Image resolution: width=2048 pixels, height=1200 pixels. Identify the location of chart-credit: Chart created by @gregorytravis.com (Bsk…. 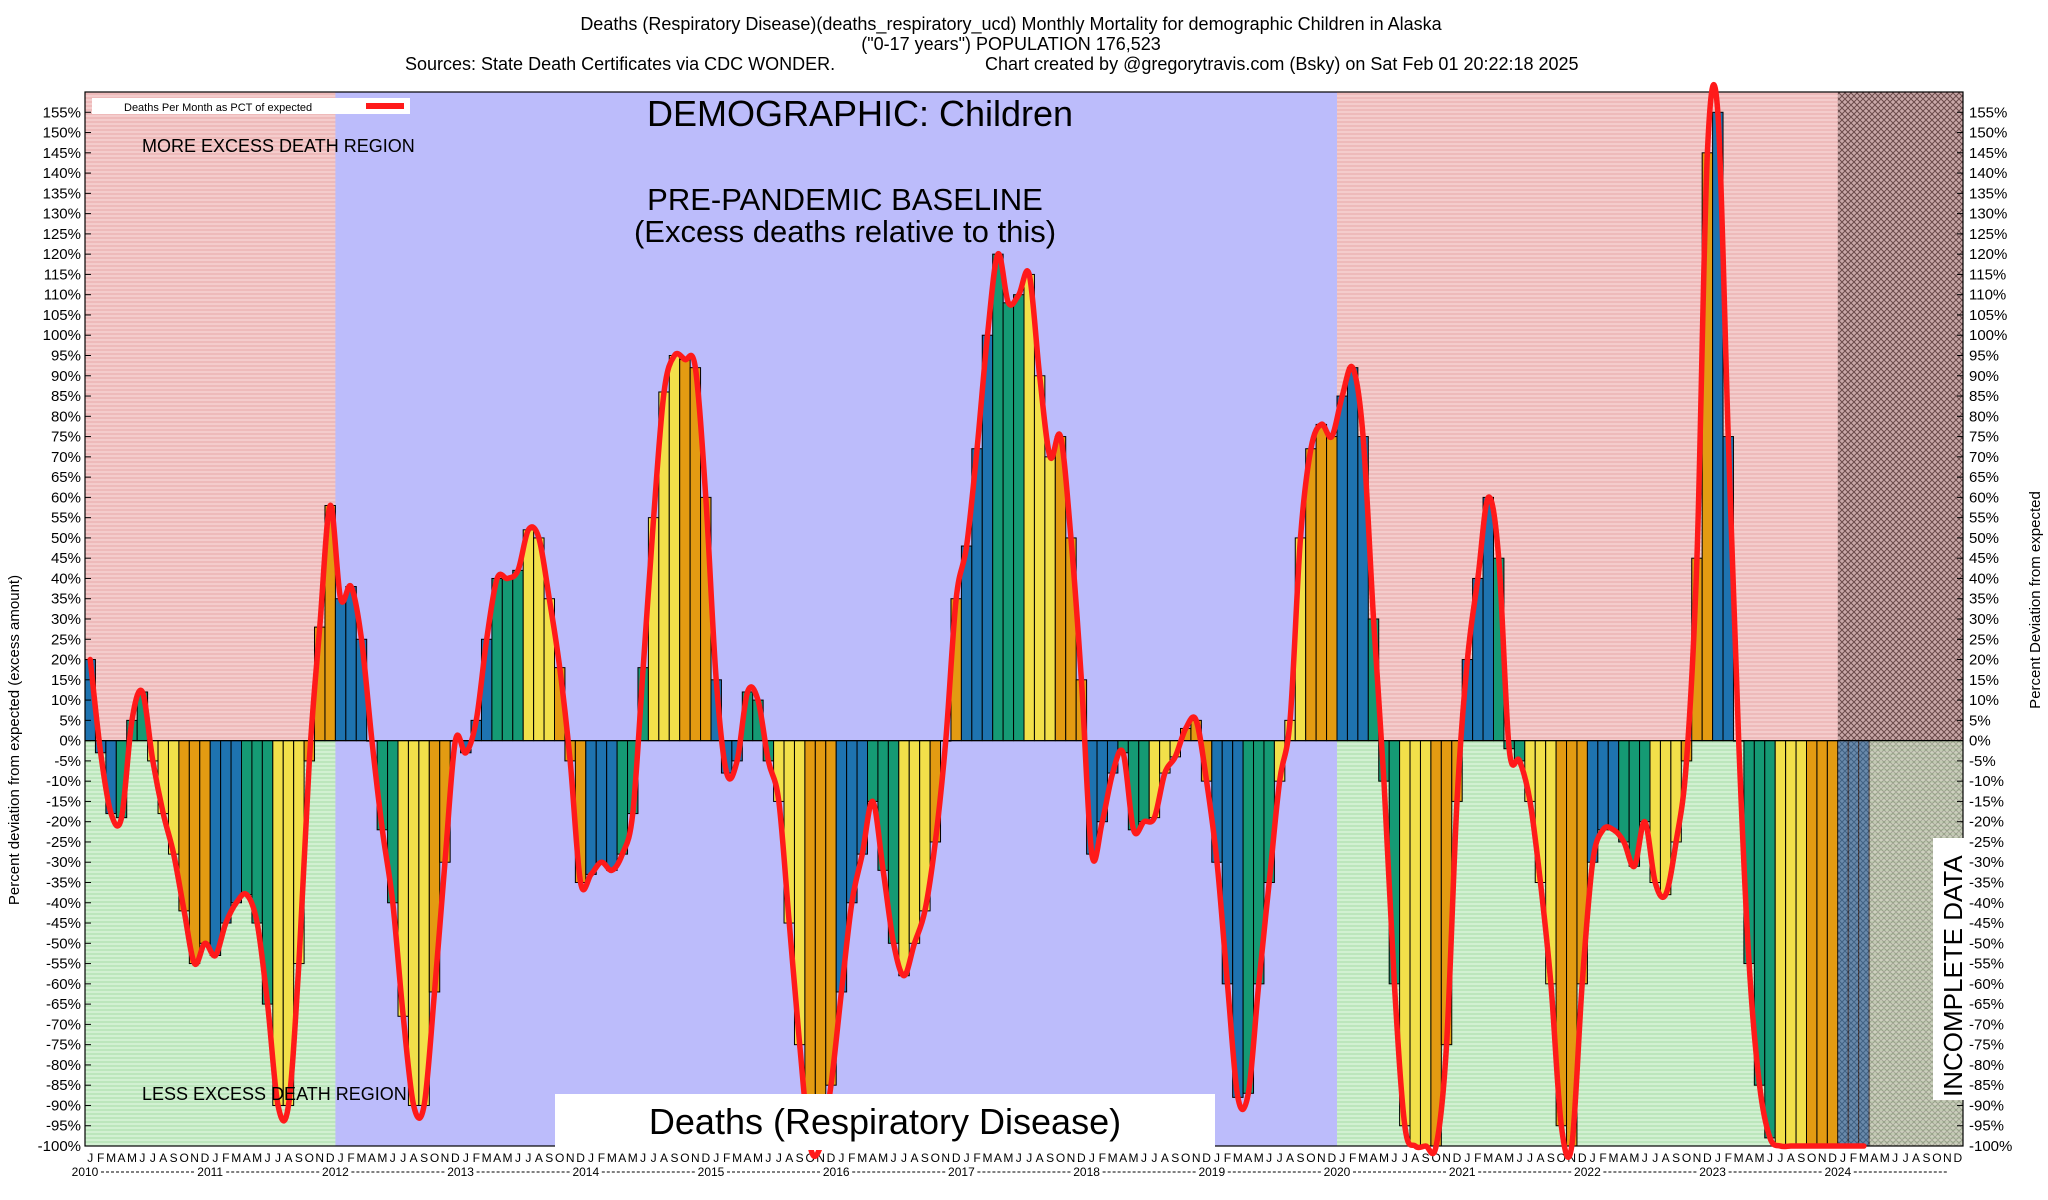
(1282, 64).